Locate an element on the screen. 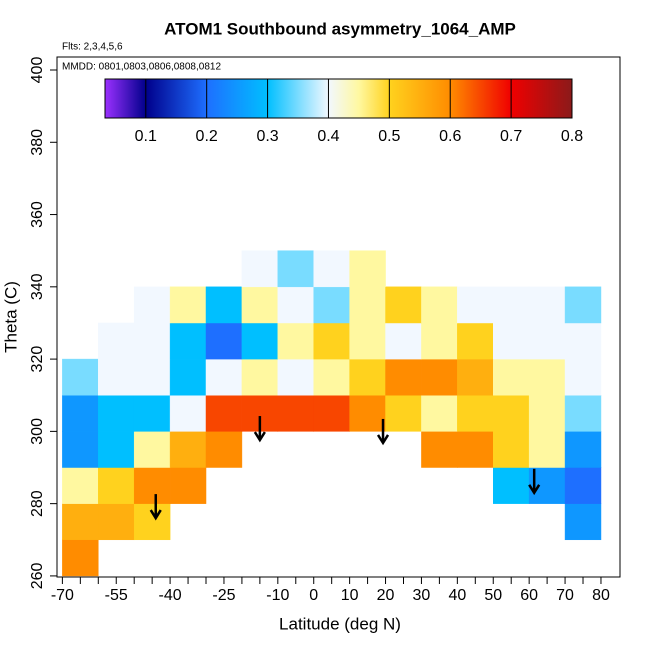  x-tick-label: 20 is located at coordinates (386, 595).